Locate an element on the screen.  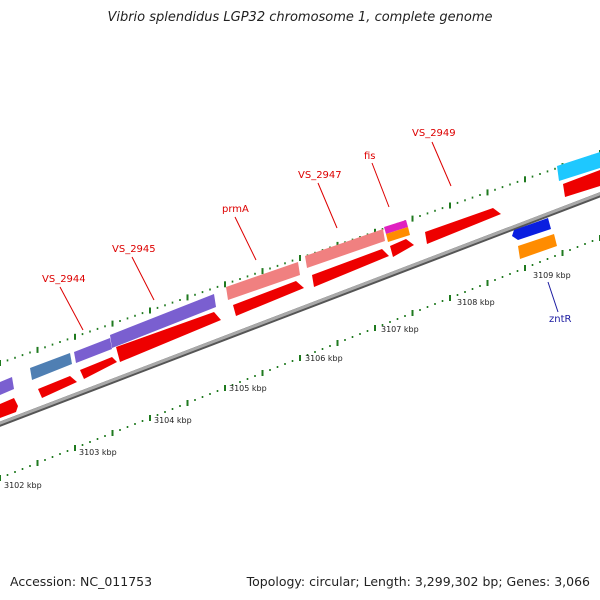
gene-bar-fis-bottom is located at coordinates (398, 234).